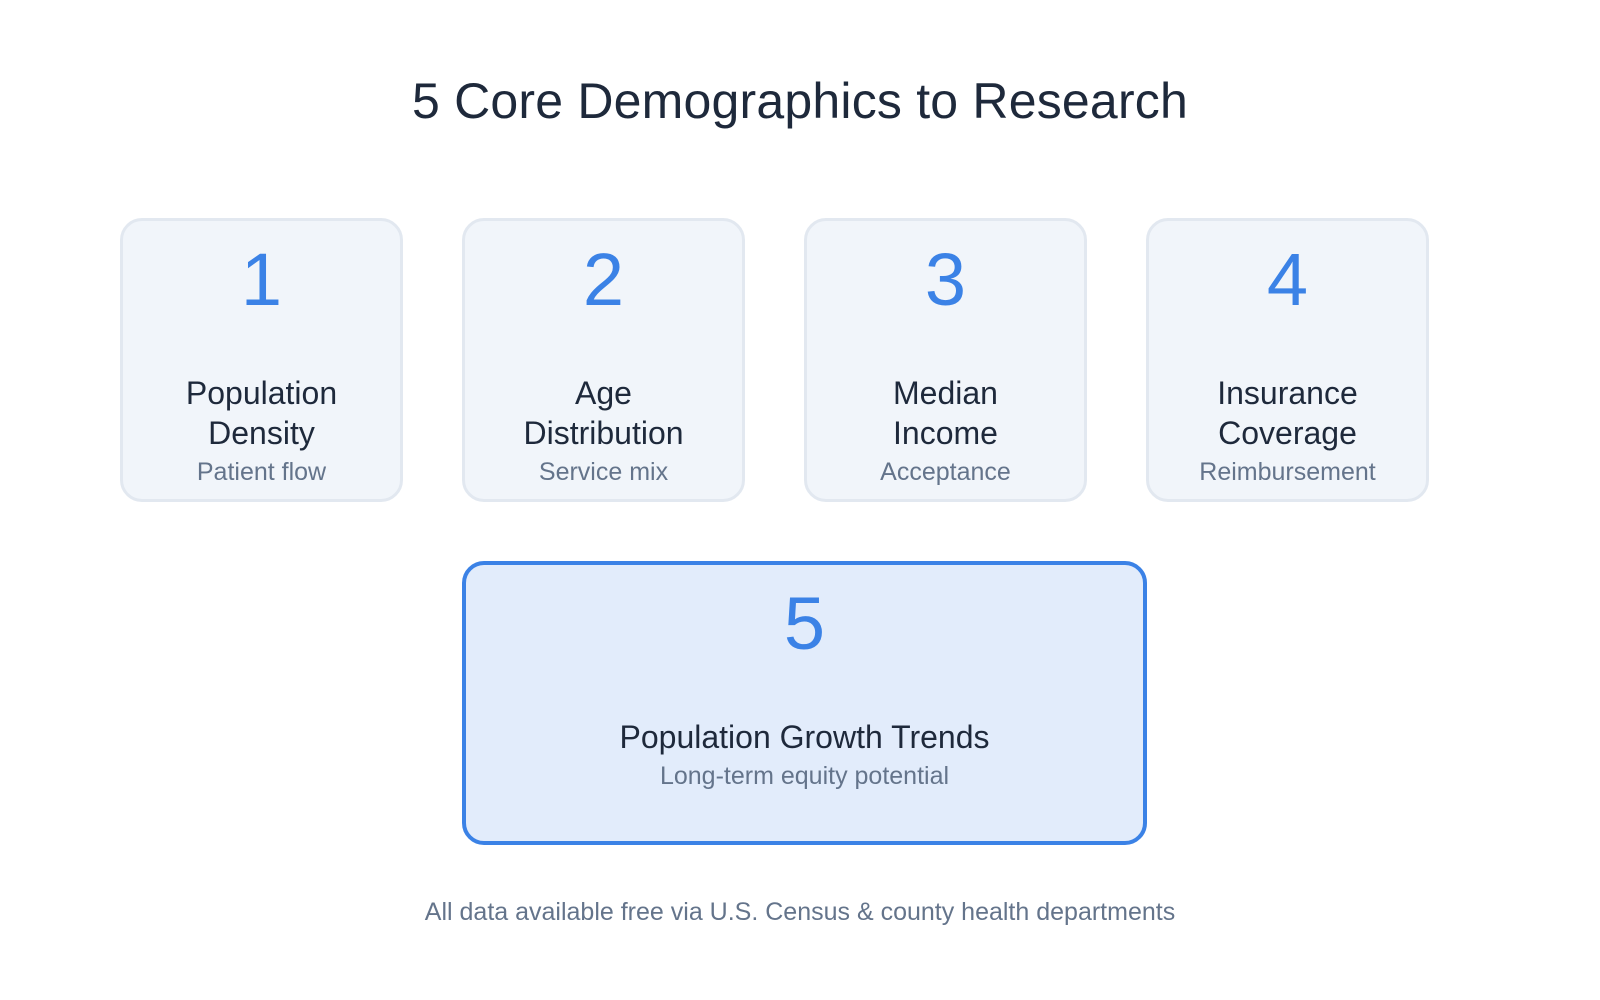  I want to click on card-subtitle: Service mix, so click(603, 472).